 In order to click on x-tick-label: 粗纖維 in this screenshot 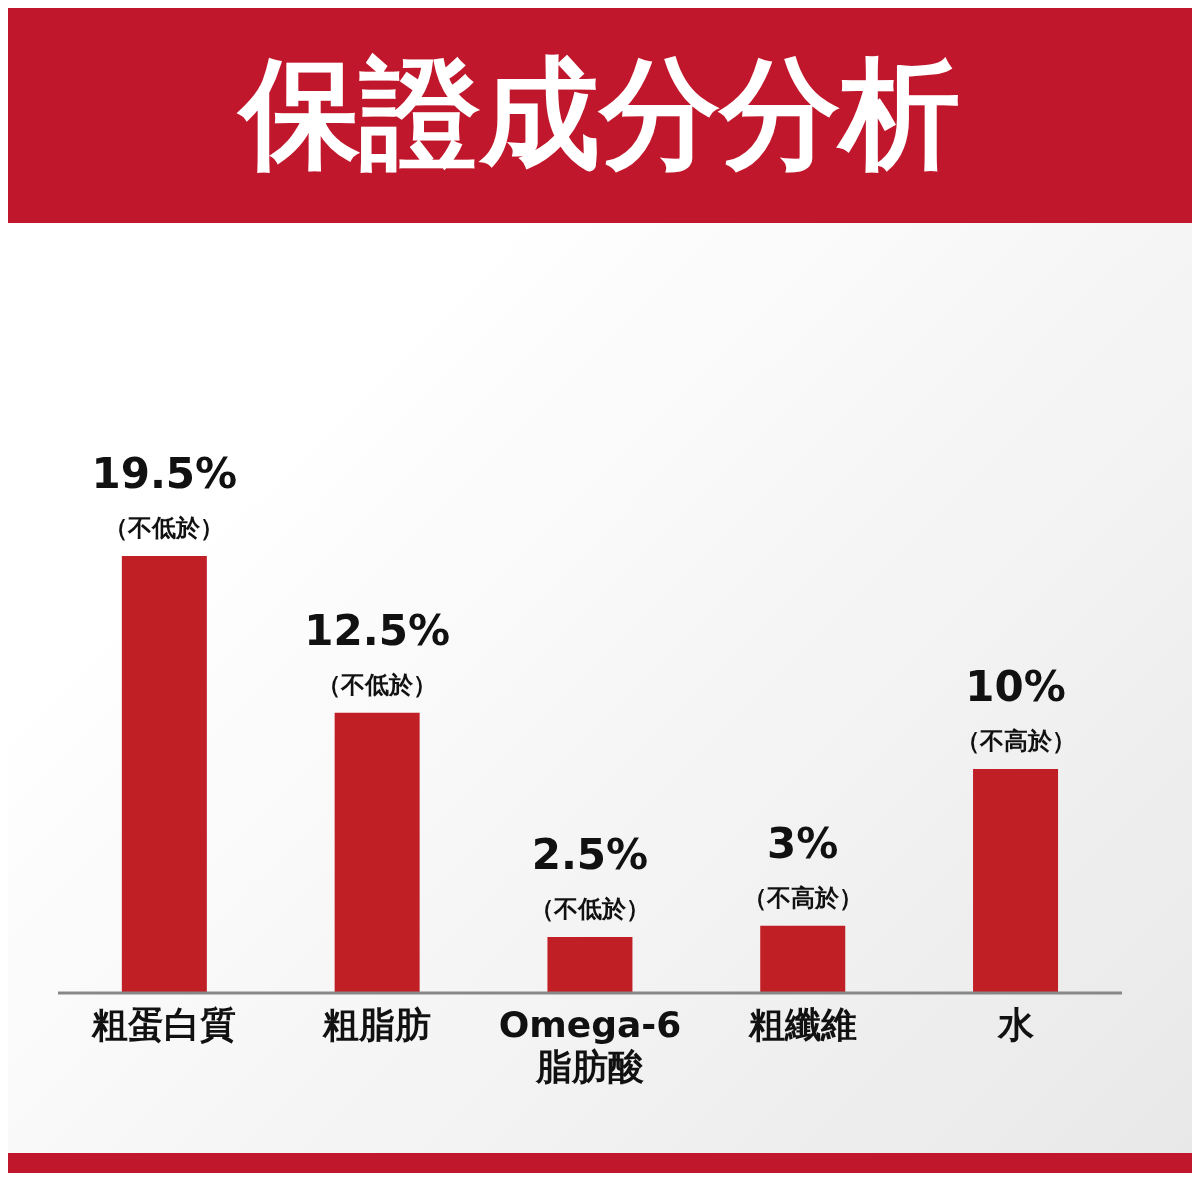, I will do `click(802, 1024)`.